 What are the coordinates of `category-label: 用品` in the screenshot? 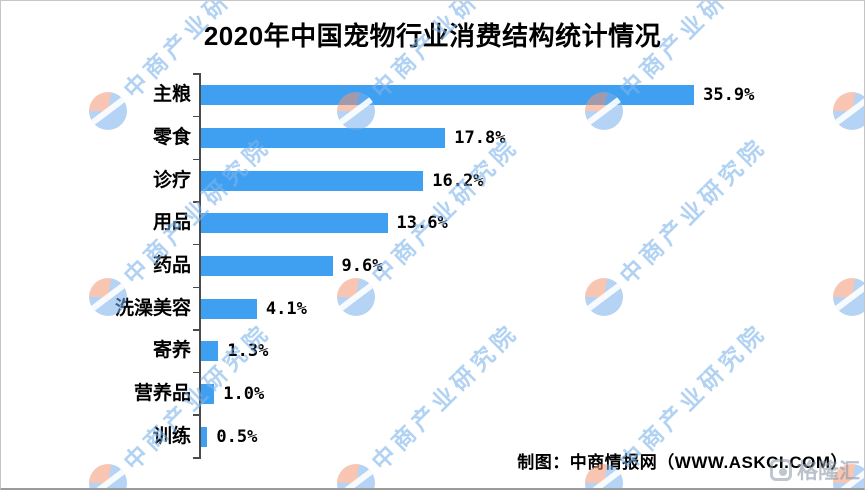 It's located at (171, 223).